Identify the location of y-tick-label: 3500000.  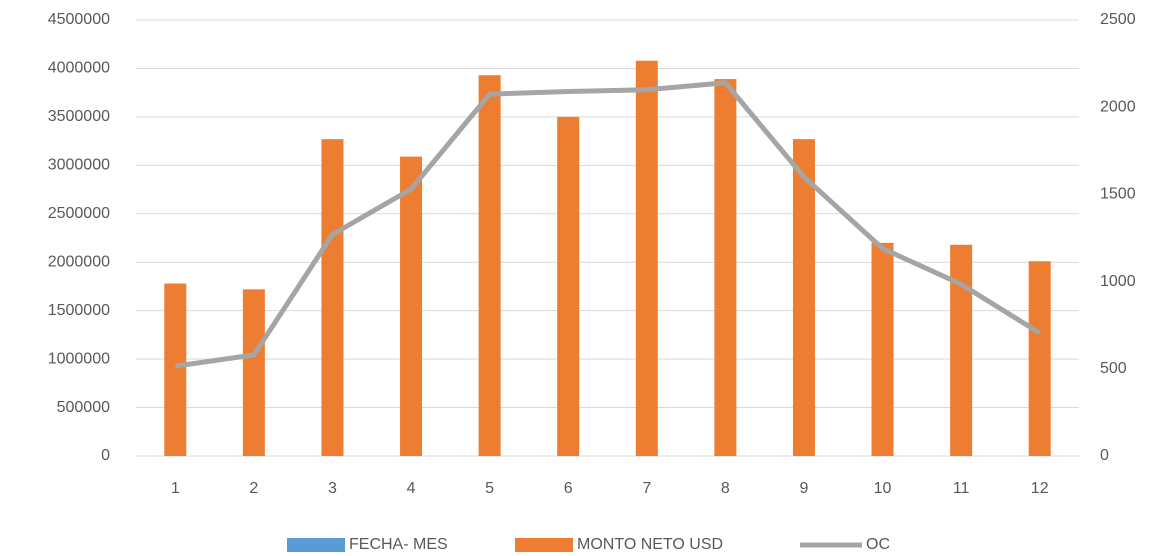
(79, 116).